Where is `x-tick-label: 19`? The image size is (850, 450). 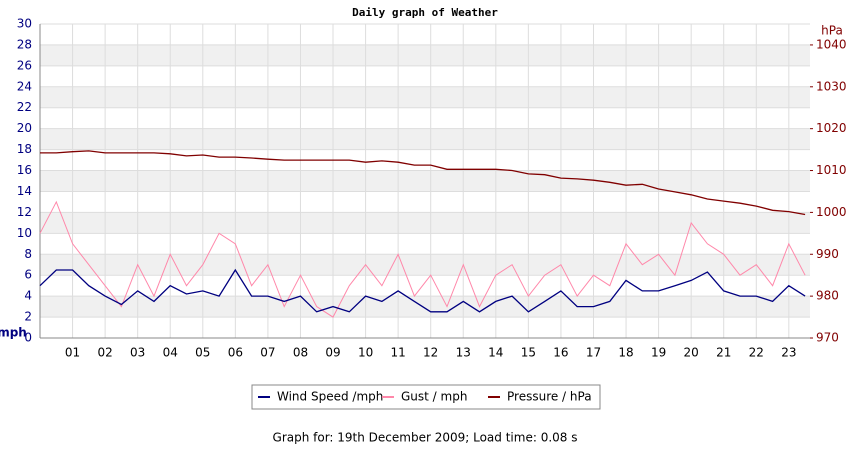
x-tick-label: 19 is located at coordinates (658, 353).